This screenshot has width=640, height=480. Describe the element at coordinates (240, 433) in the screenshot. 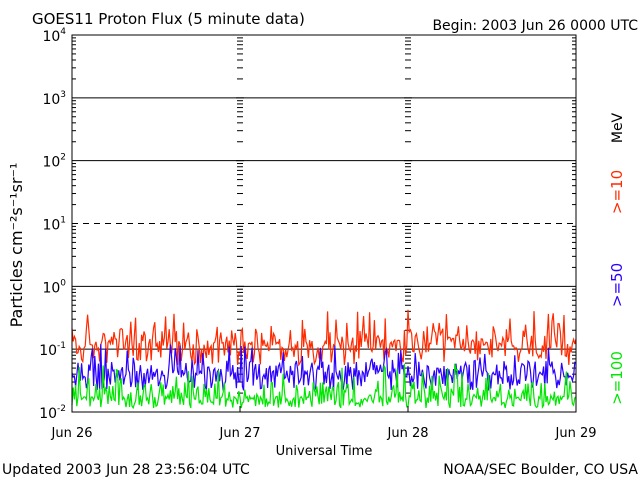

I see `x-tick-label: Jun 27` at that location.